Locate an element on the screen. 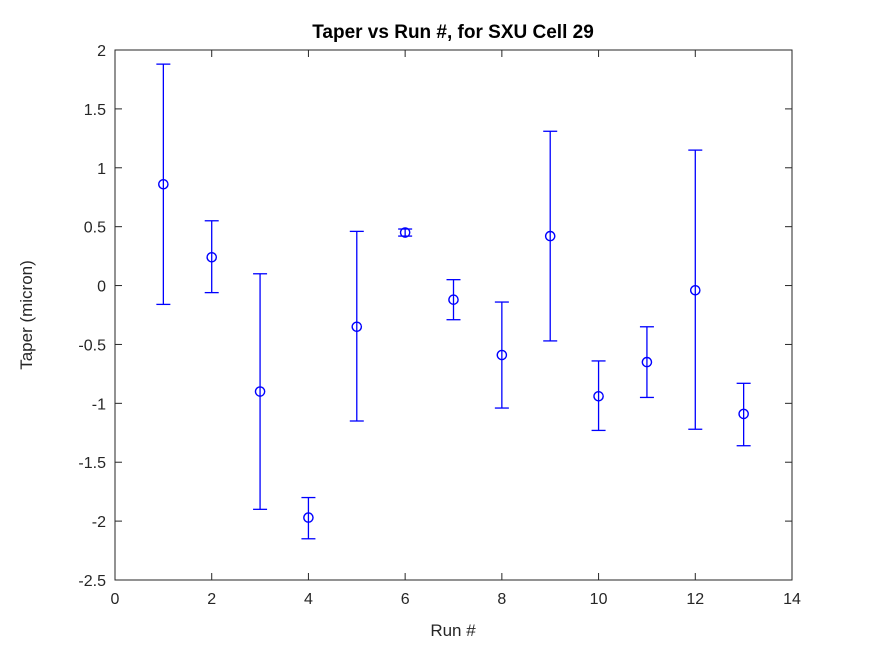 The height and width of the screenshot is (656, 875). y-tick-label: -2.5 is located at coordinates (92, 581).